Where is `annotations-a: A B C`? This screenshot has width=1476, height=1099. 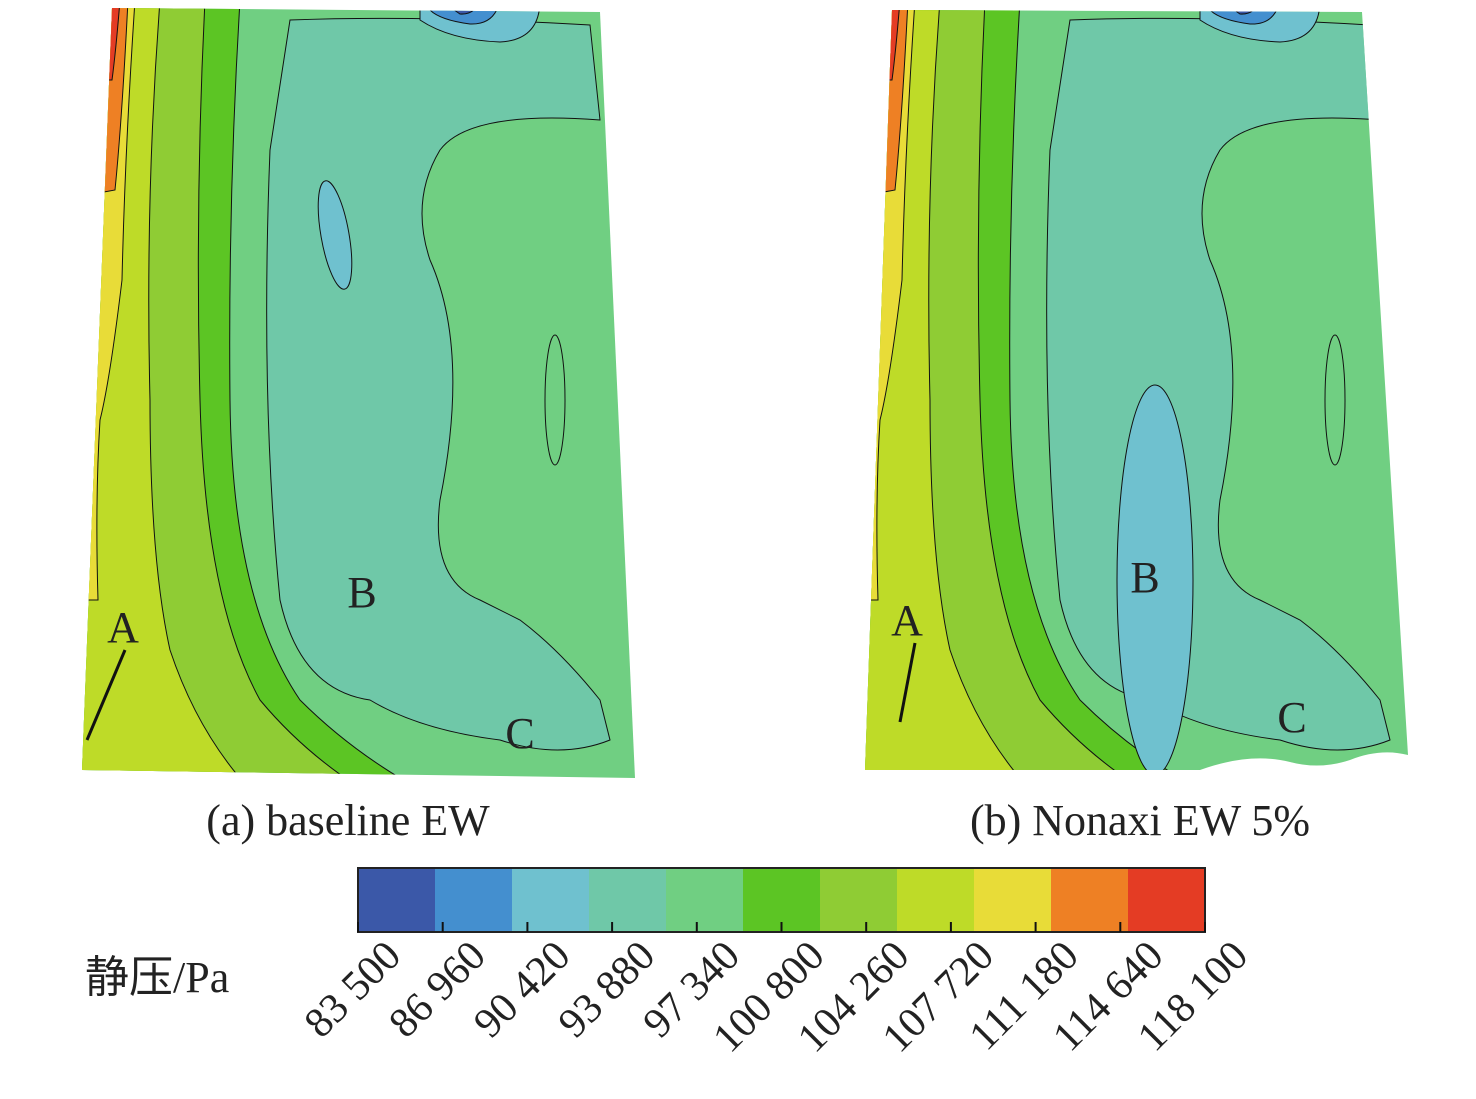 annotations-a: A B C is located at coordinates (310, 663).